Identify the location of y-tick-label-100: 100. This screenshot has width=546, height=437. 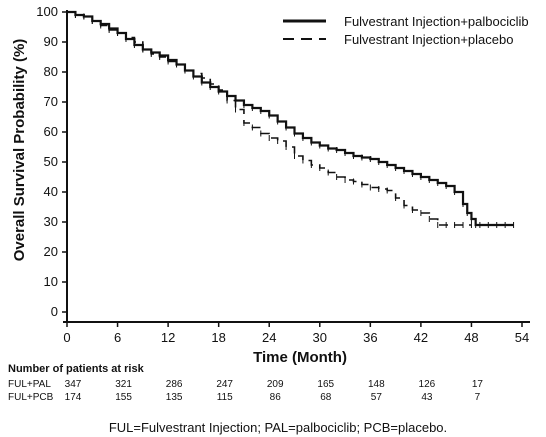
(47, 11).